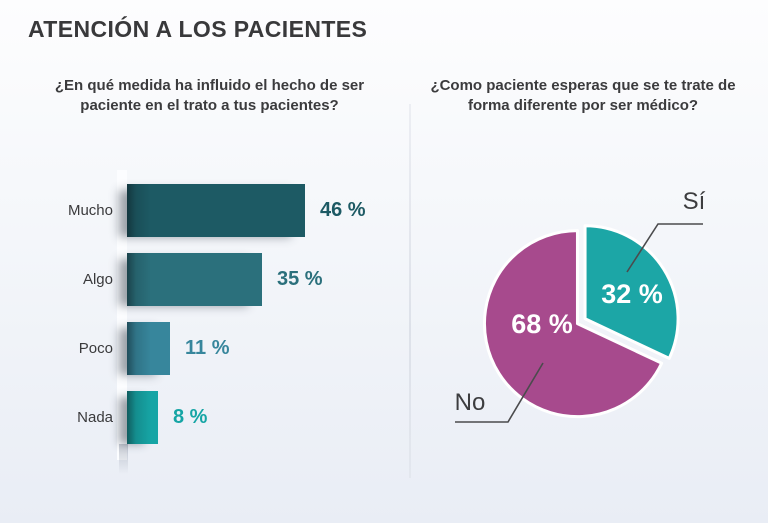  Describe the element at coordinates (216, 210) in the screenshot. I see `bar-mucho` at that location.